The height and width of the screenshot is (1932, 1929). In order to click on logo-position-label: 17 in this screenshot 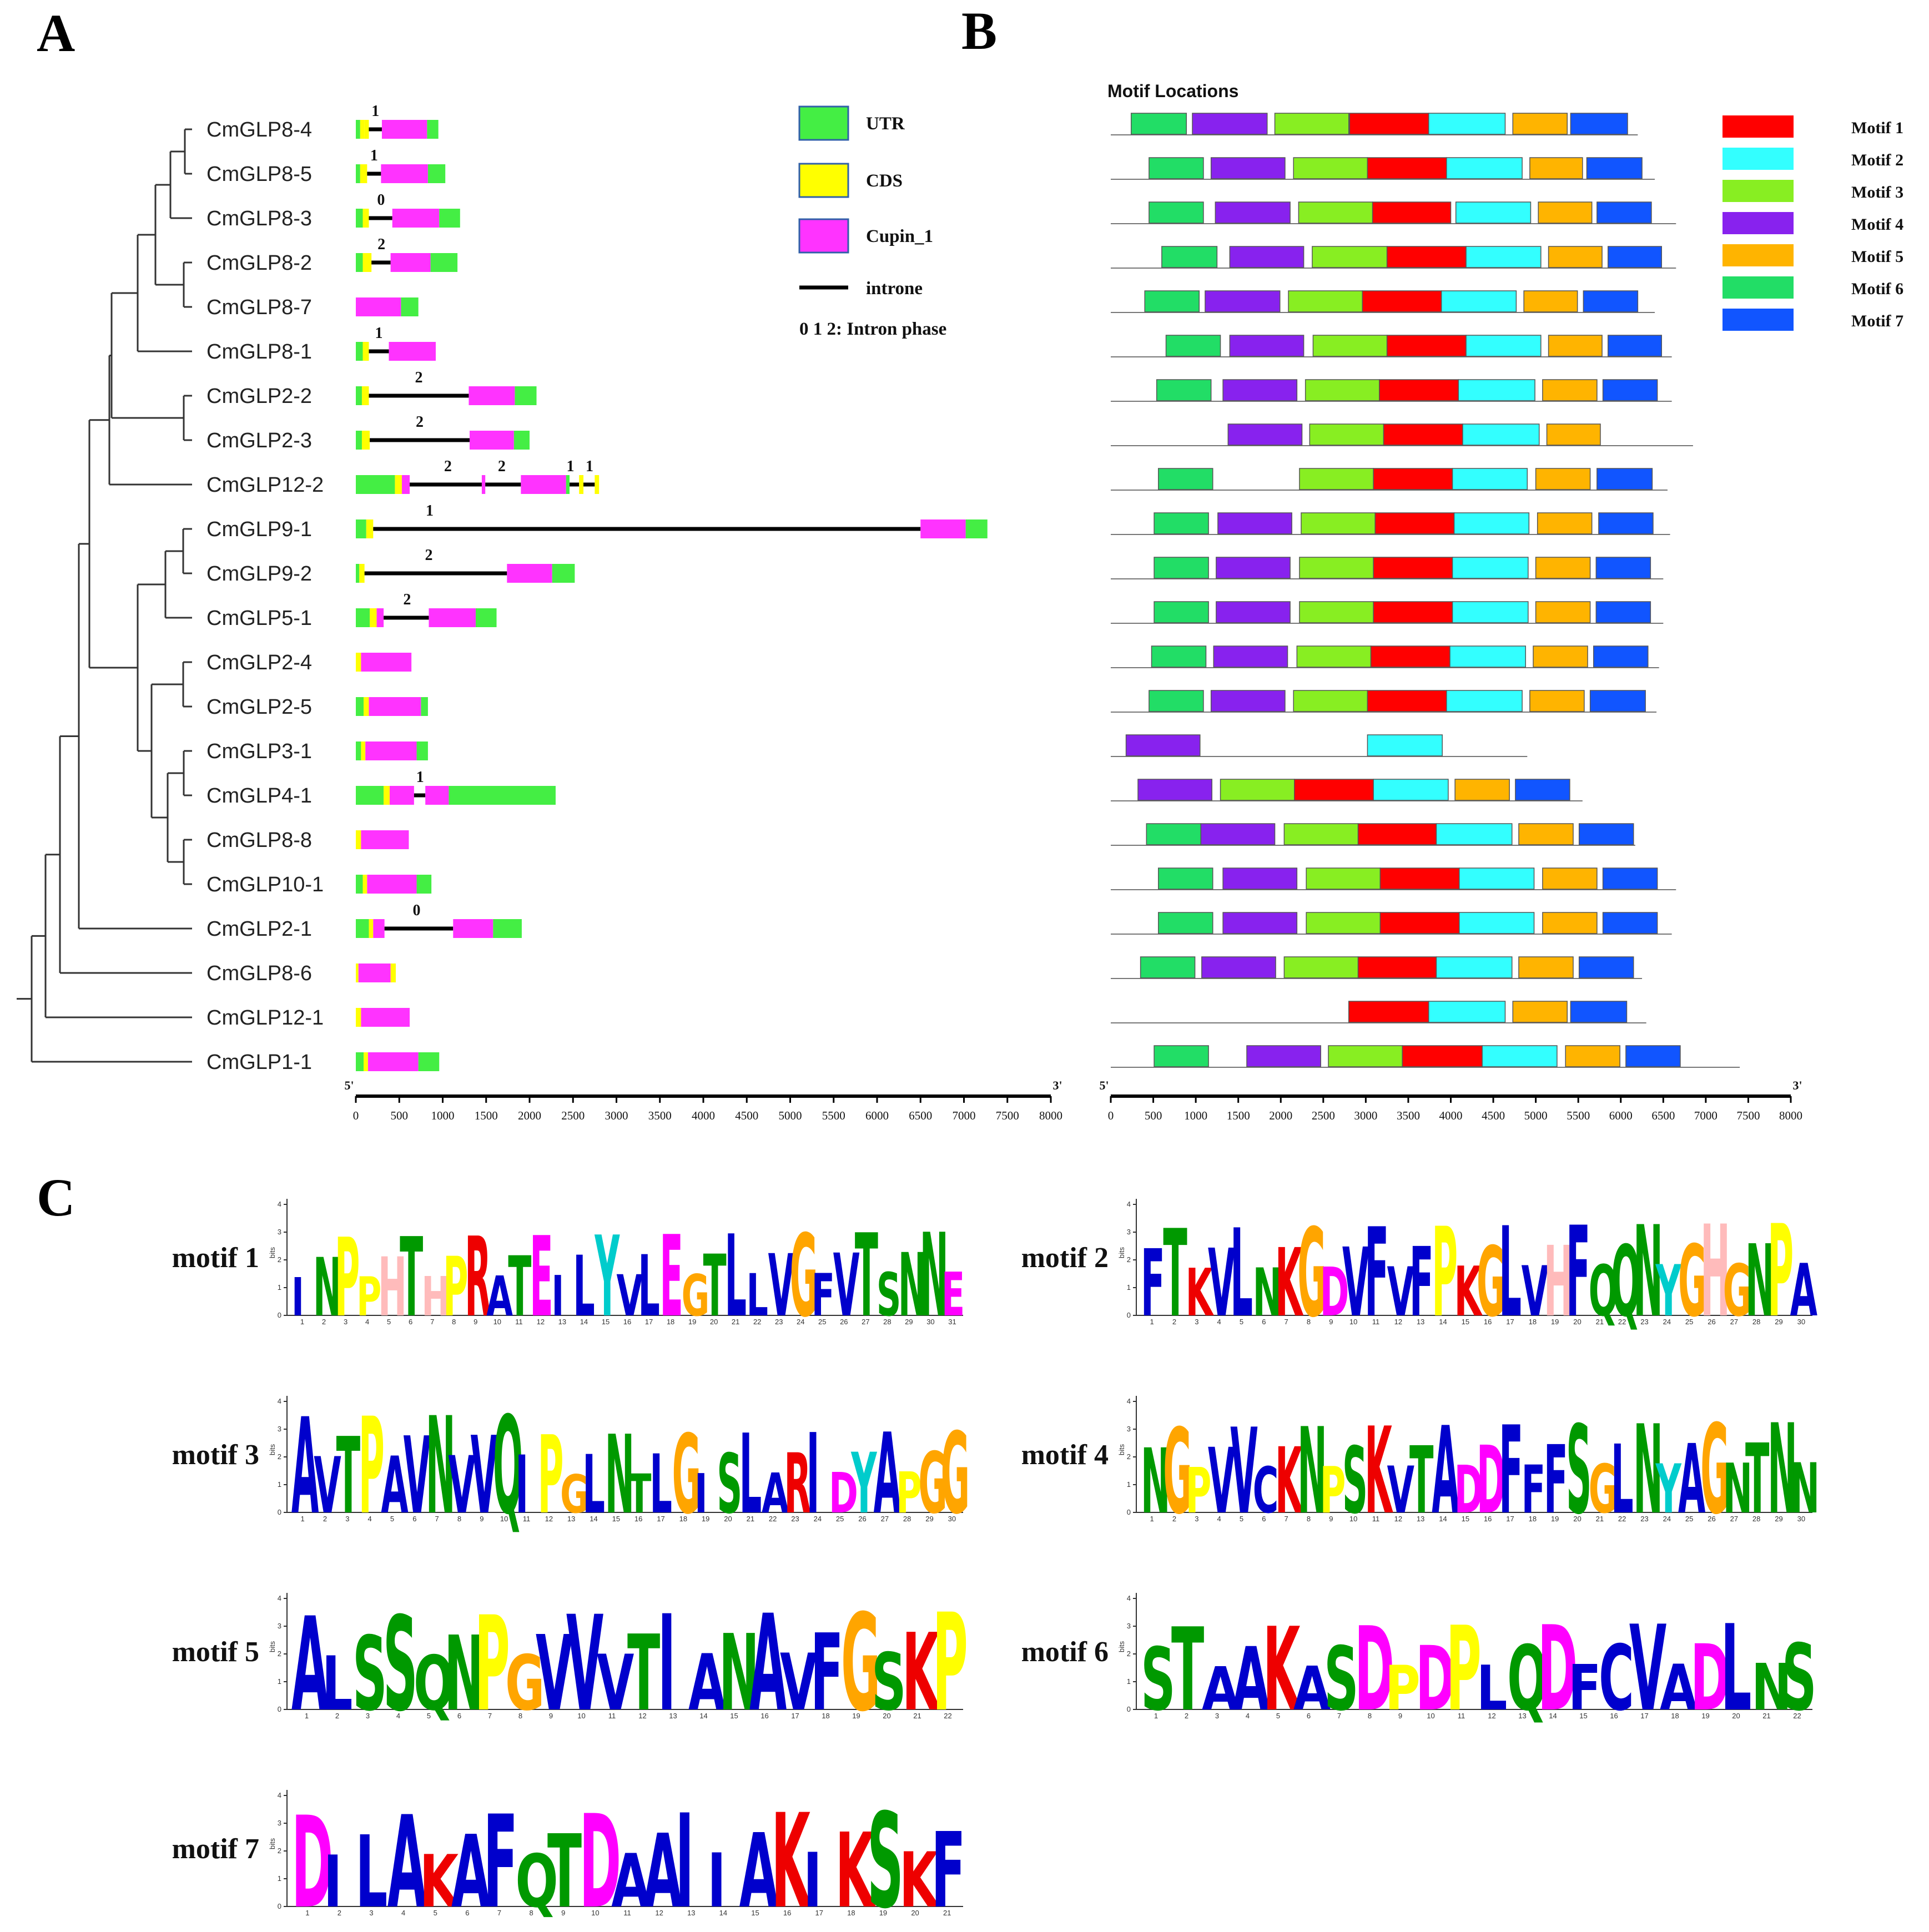, I will do `click(1644, 1716)`.